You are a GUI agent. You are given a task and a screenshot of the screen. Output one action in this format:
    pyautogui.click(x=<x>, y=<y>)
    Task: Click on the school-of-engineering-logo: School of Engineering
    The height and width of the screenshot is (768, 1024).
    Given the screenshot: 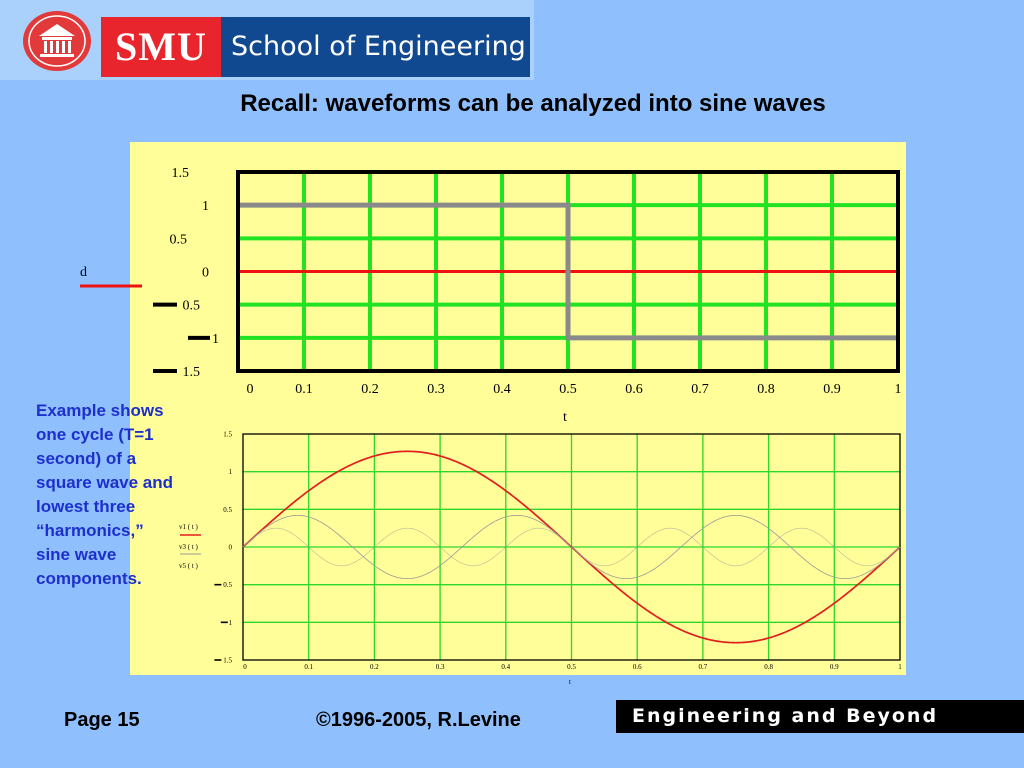 What is the action you would take?
    pyautogui.click(x=375, y=47)
    